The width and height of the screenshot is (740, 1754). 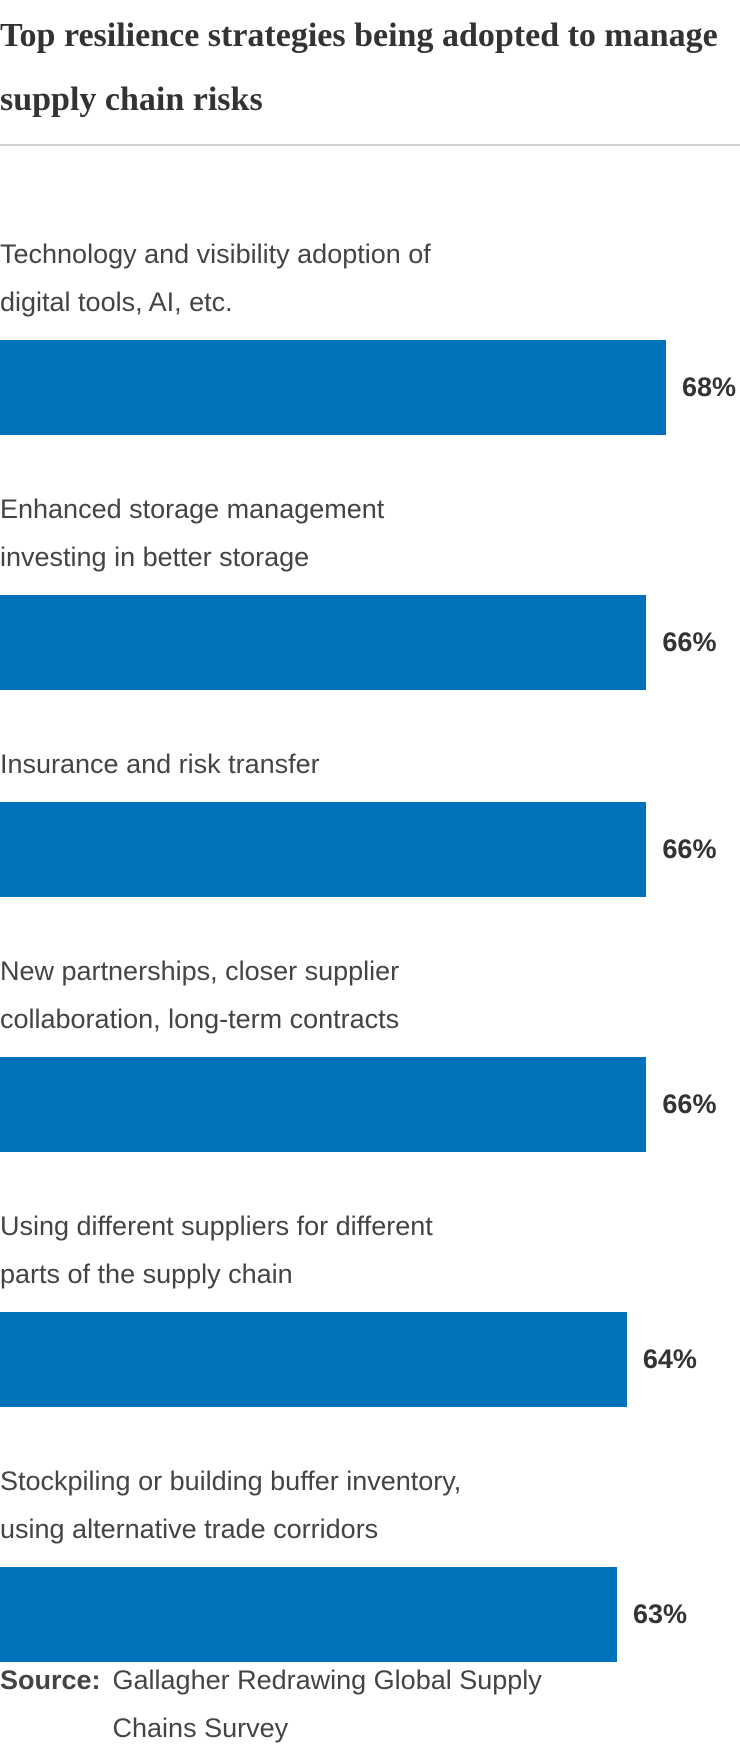 I want to click on source-label: Source:, so click(x=50, y=1680).